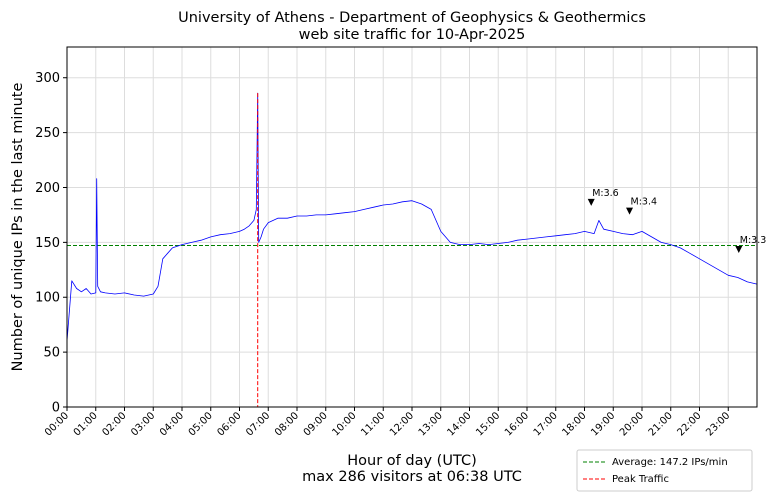 Image resolution: width=781 pixels, height=501 pixels. What do you see at coordinates (412, 35) in the screenshot?
I see `chart-subtitle: web site traffic for 10-Apr-2025` at bounding box center [412, 35].